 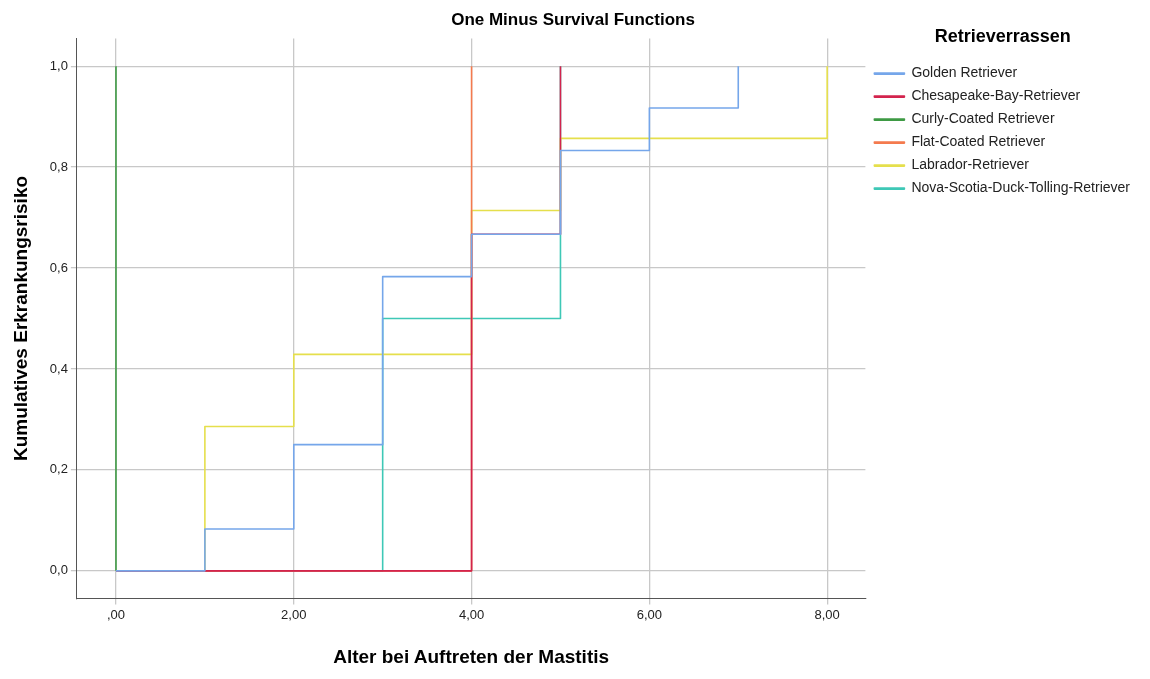 I want to click on legend-label: Curly-Coated Retriever, so click(x=983, y=118).